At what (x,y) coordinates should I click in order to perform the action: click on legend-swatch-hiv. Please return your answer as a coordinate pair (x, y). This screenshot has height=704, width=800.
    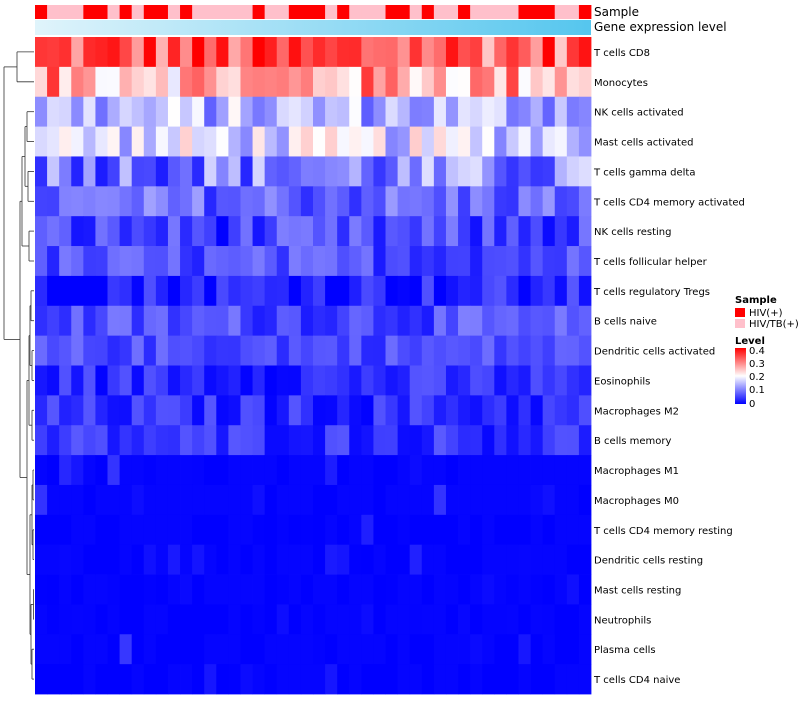
    Looking at the image, I should click on (740, 312).